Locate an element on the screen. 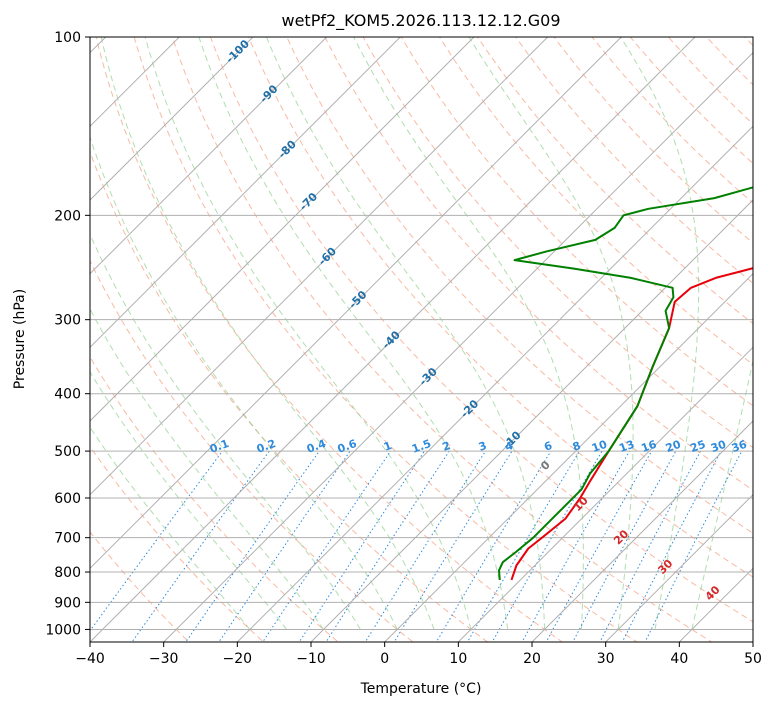 Image resolution: width=775 pixels, height=708 pixels. y-tick-label: 800 is located at coordinates (67, 573).